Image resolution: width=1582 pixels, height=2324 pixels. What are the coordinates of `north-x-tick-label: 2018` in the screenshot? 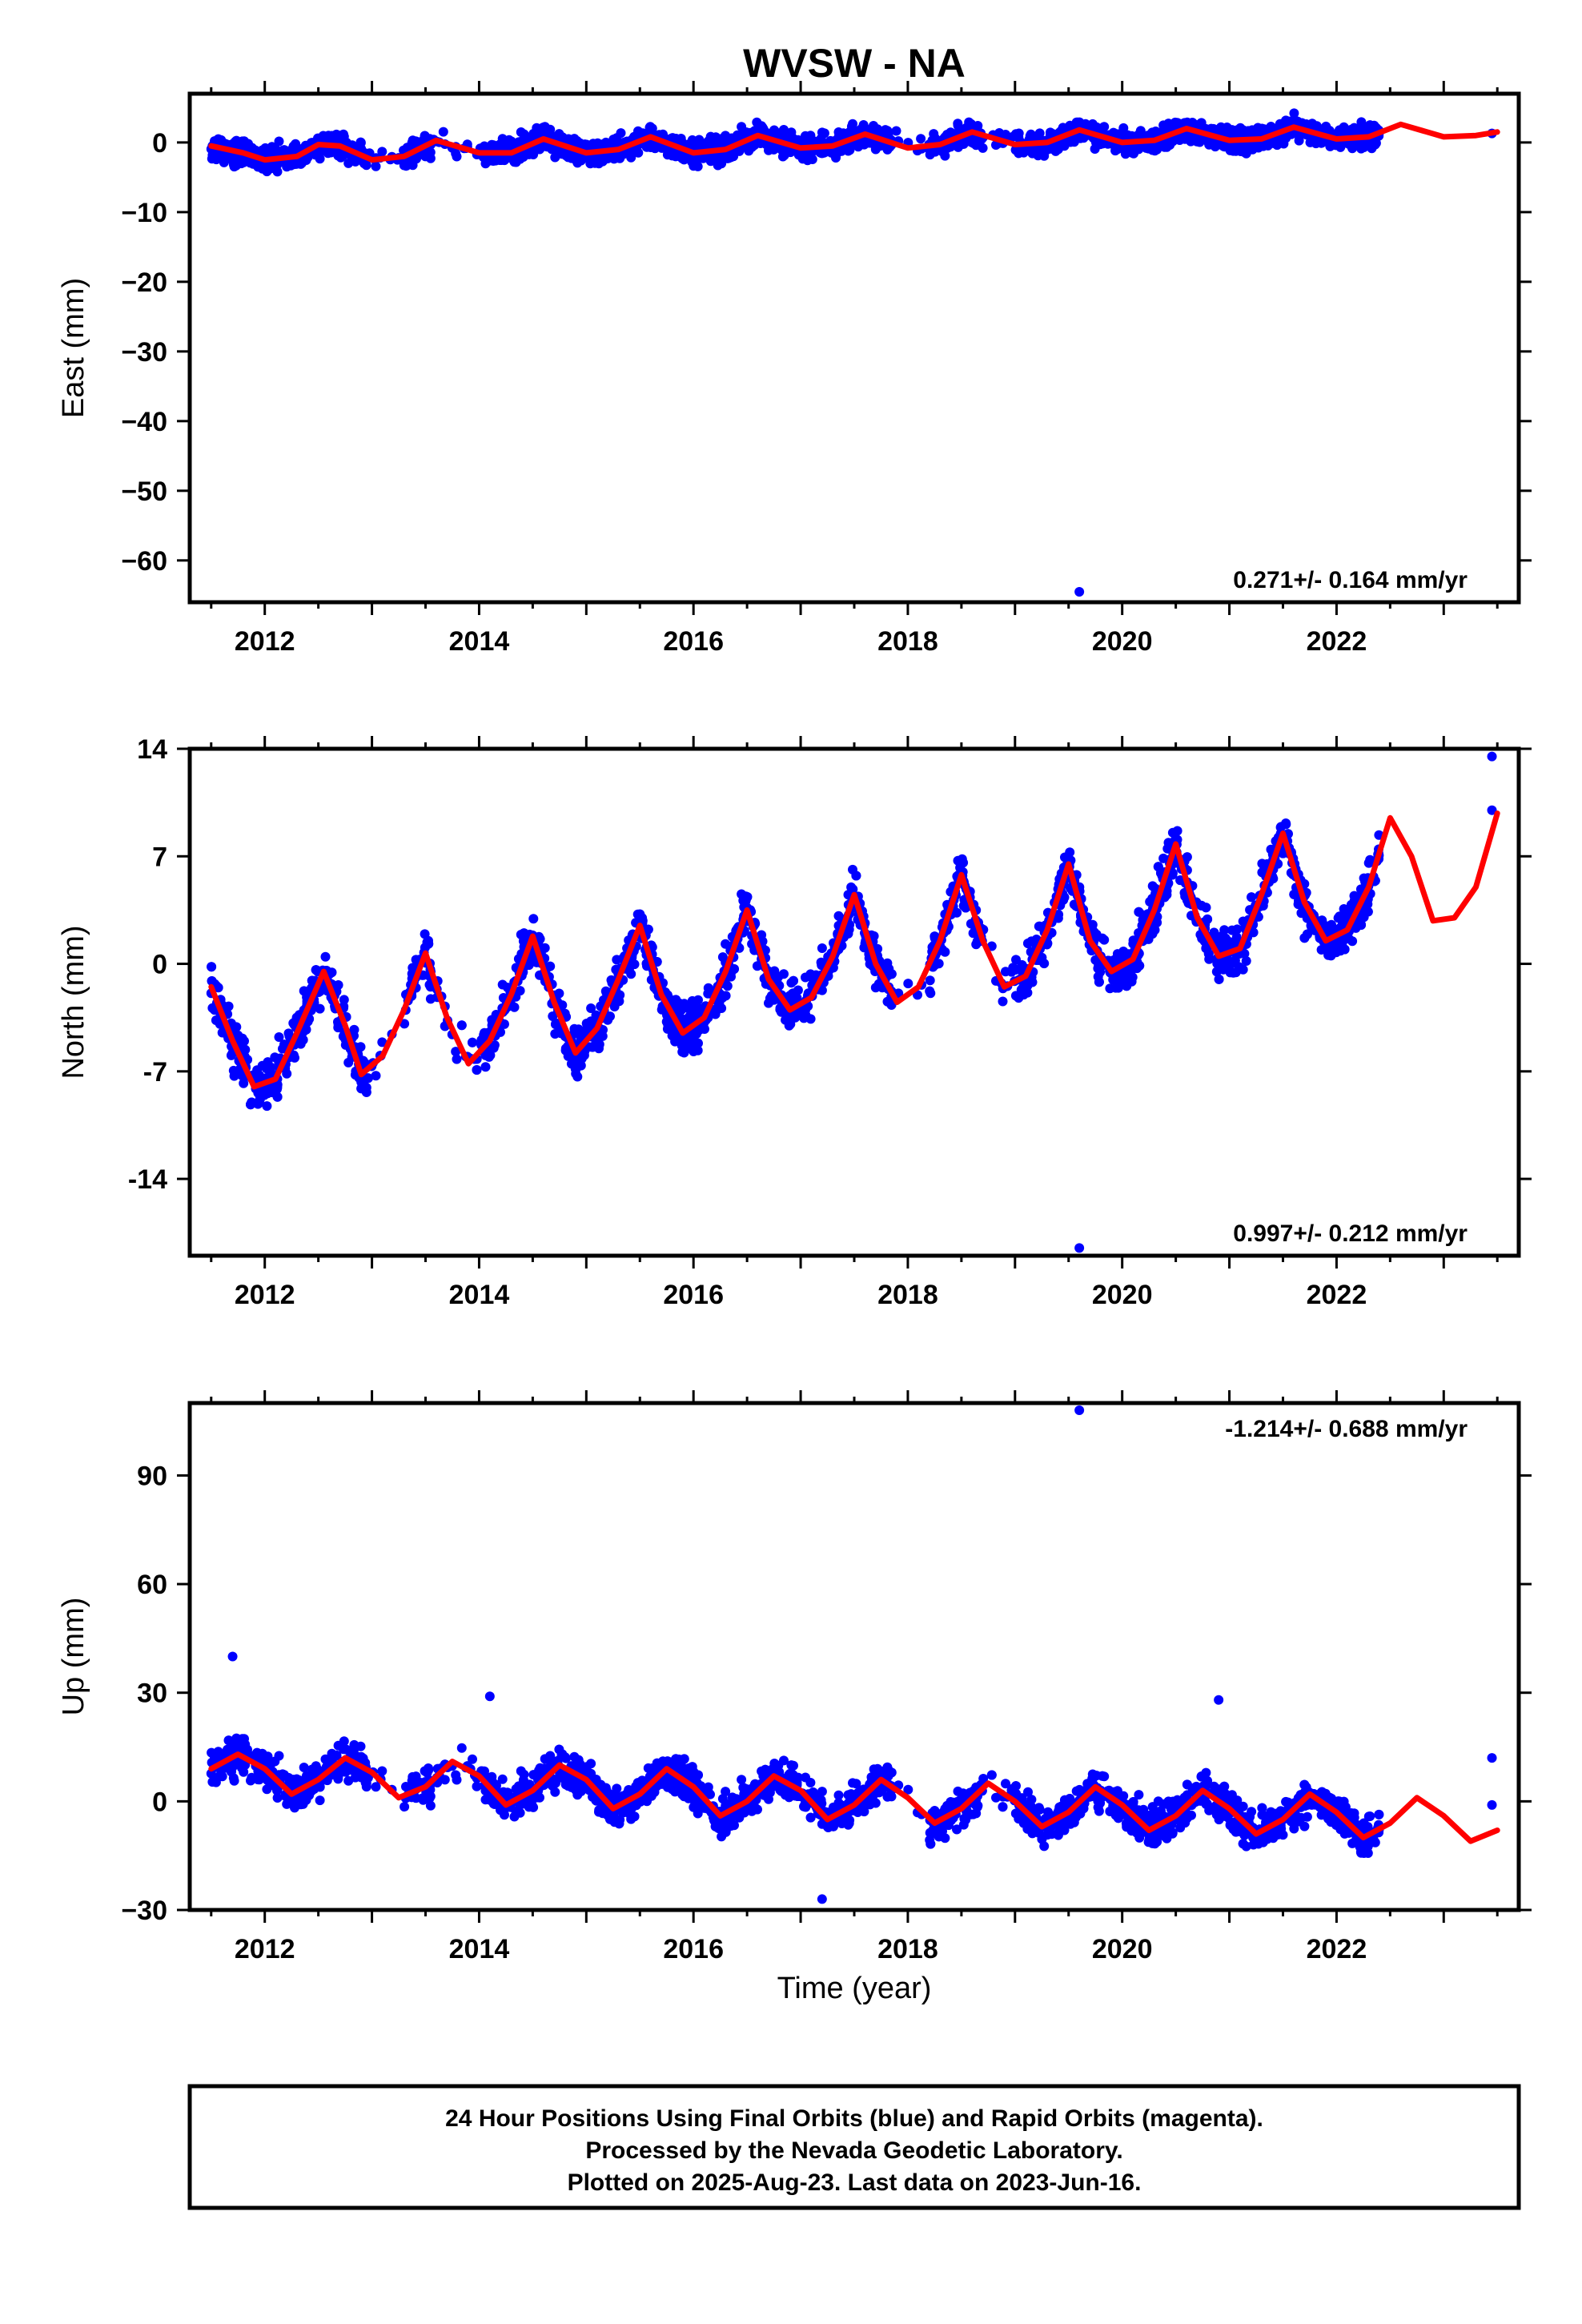 It's located at (907, 1295).